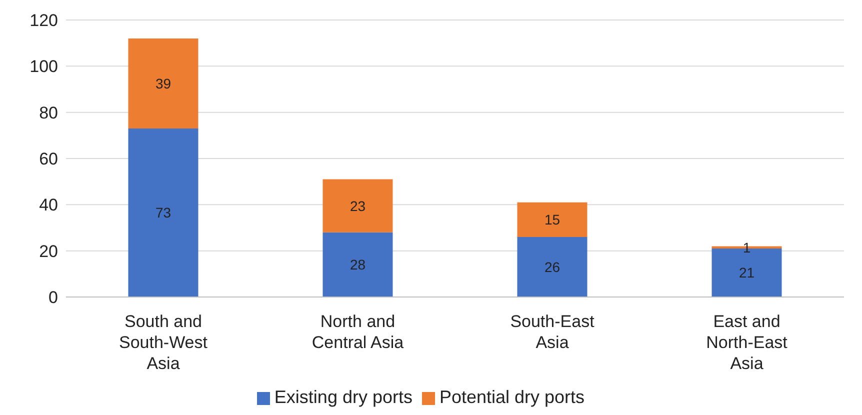 This screenshot has width=862, height=415. I want to click on x-tick-label: North and Central Asia, so click(358, 332).